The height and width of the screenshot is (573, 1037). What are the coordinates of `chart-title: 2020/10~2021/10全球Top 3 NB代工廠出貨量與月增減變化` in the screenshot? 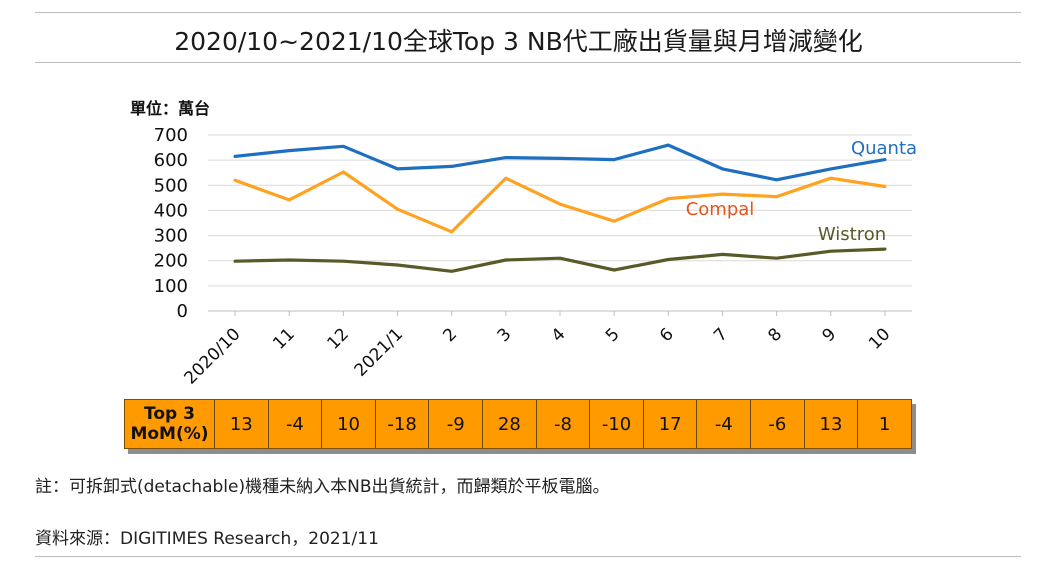 It's located at (518, 41).